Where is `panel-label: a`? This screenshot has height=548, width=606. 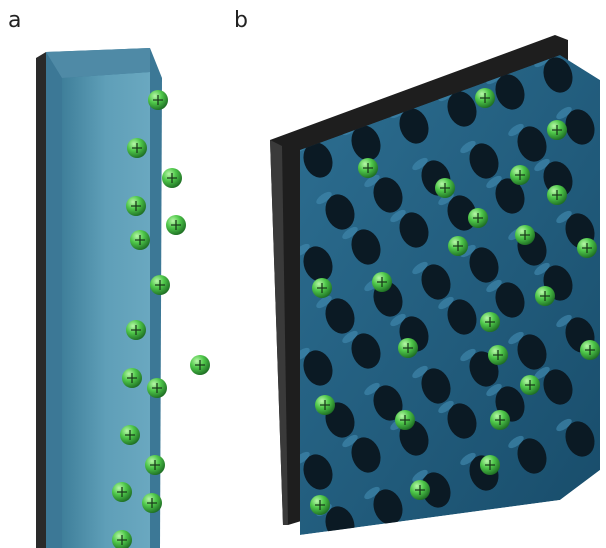 panel-label: a is located at coordinates (14, 20).